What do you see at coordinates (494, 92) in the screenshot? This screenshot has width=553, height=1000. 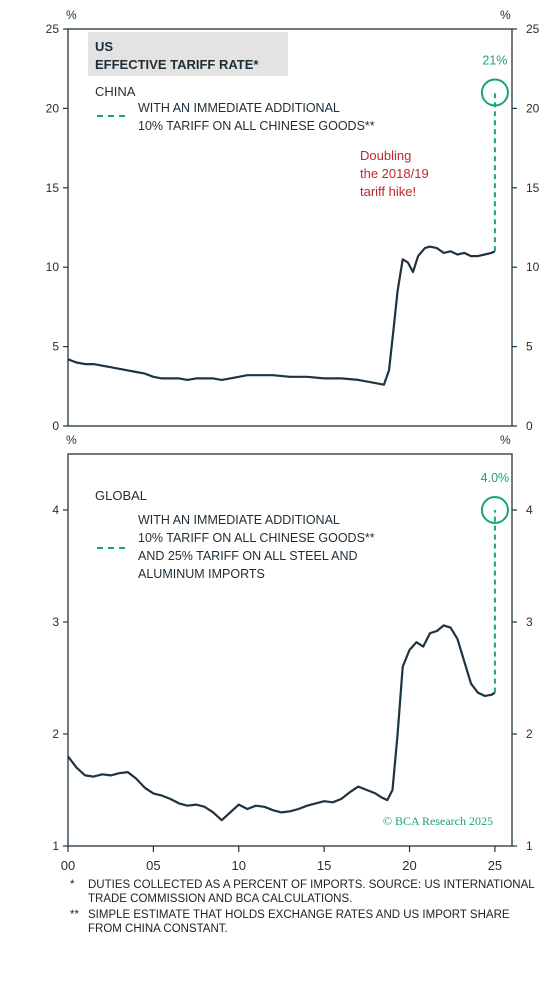 I see `top-endpoint-circle` at bounding box center [494, 92].